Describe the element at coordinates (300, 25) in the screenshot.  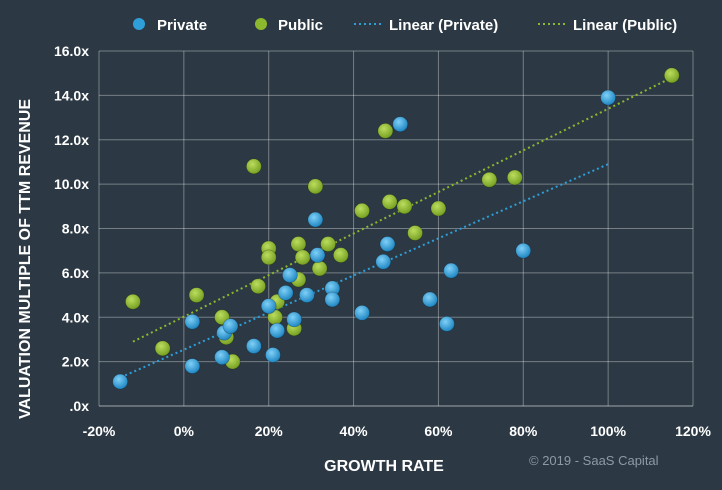
I see `legend-public-label: Public` at that location.